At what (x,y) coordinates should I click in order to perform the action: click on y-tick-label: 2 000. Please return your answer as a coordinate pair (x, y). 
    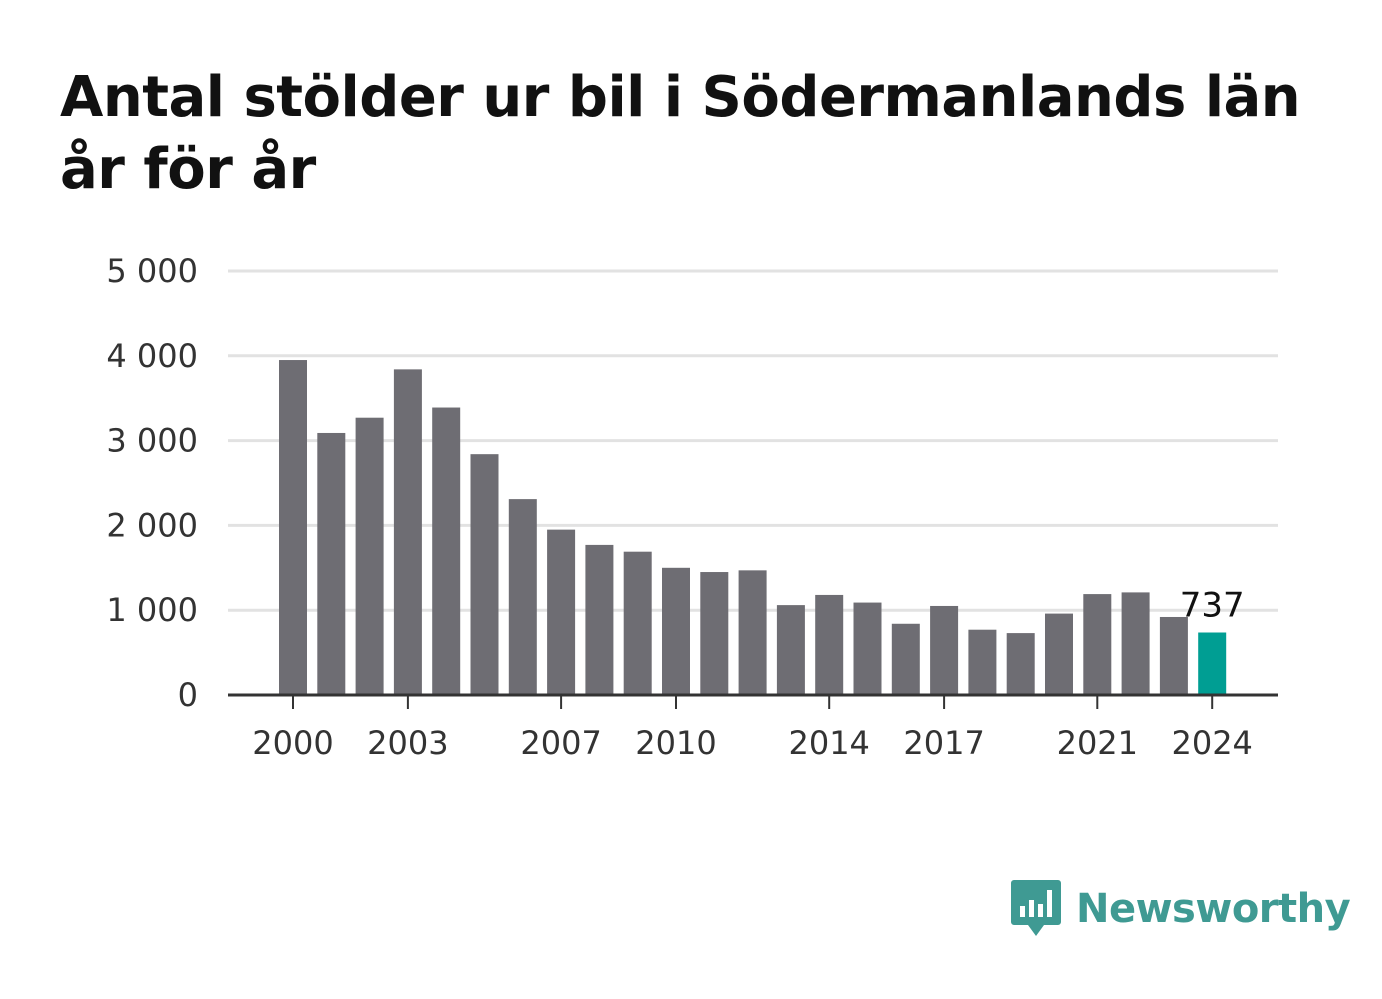
    Looking at the image, I should click on (152, 525).